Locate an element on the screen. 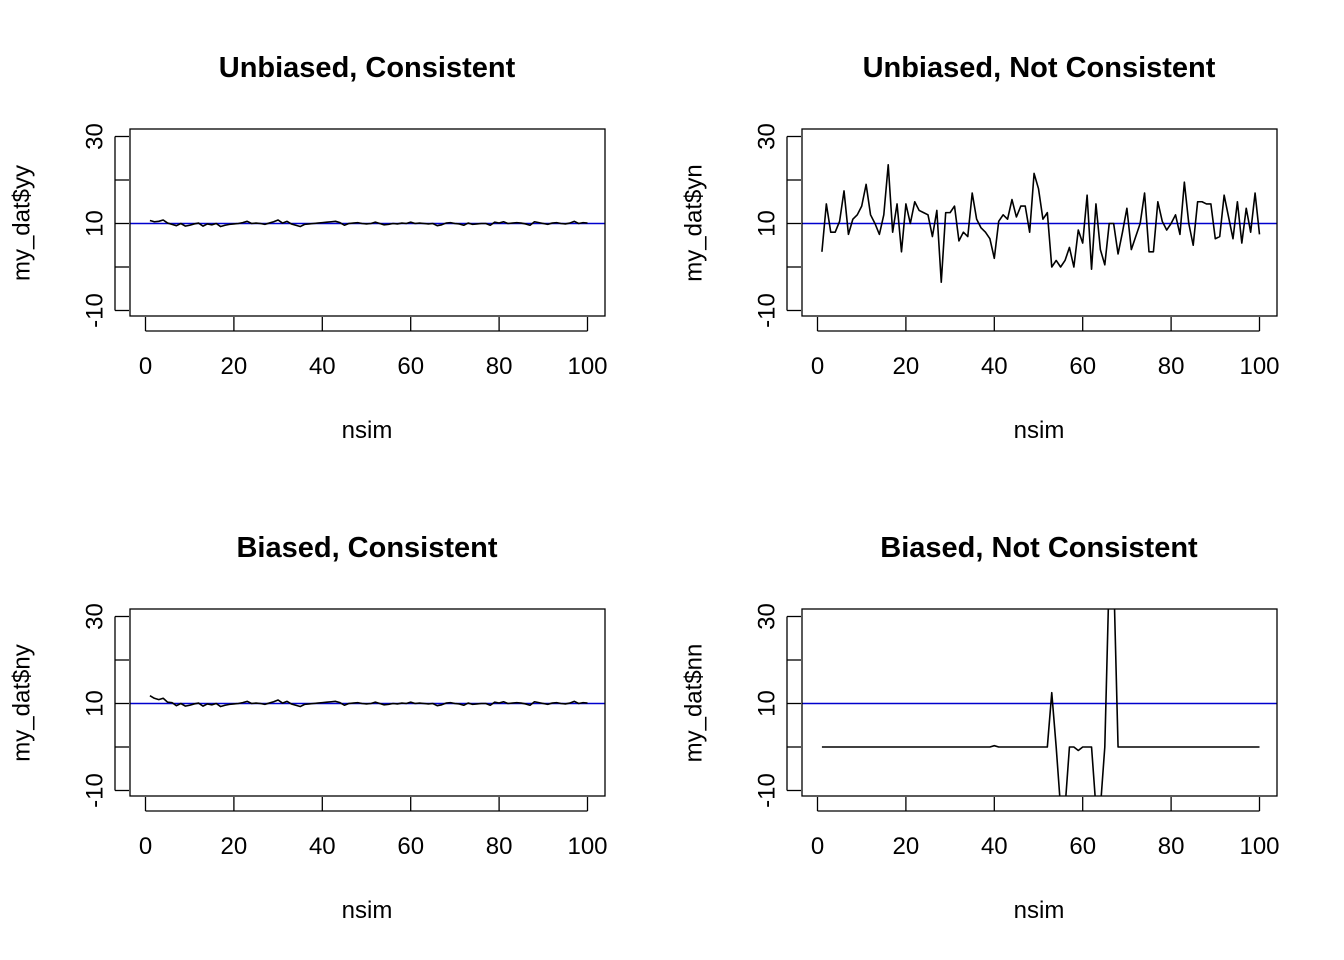 This screenshot has height=960, width=1344. y-axis-label: my_dat$yy is located at coordinates (22, 223).